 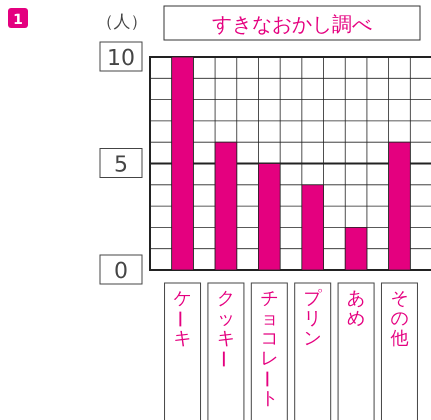 I want to click on x-tick-label: あめ, so click(x=356, y=308).